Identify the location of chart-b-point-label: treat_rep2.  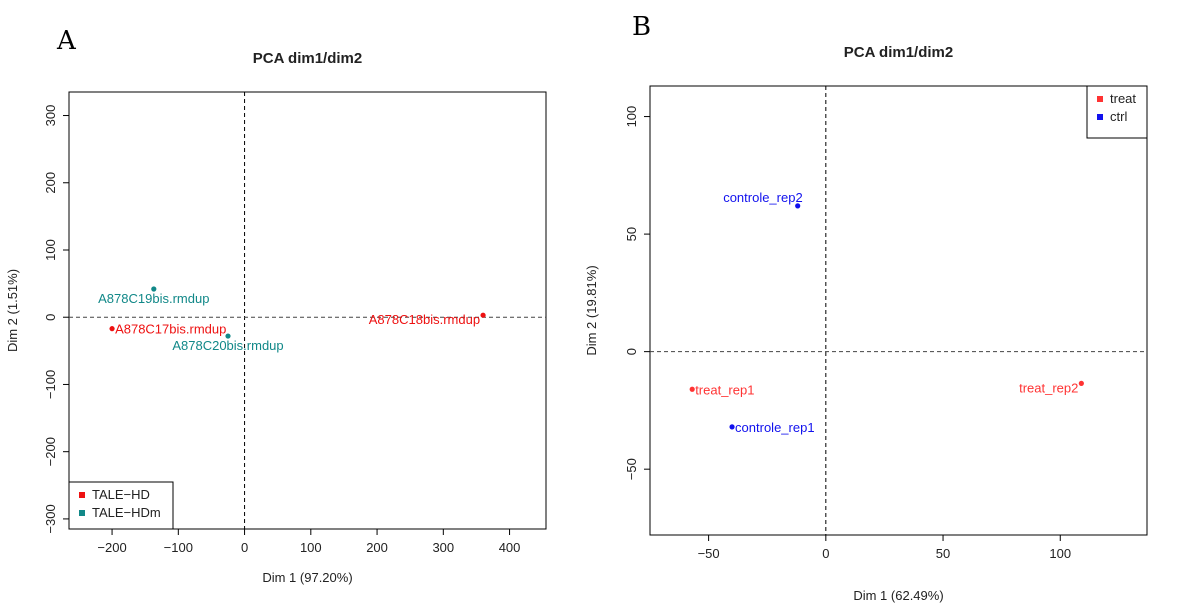
(1048, 387).